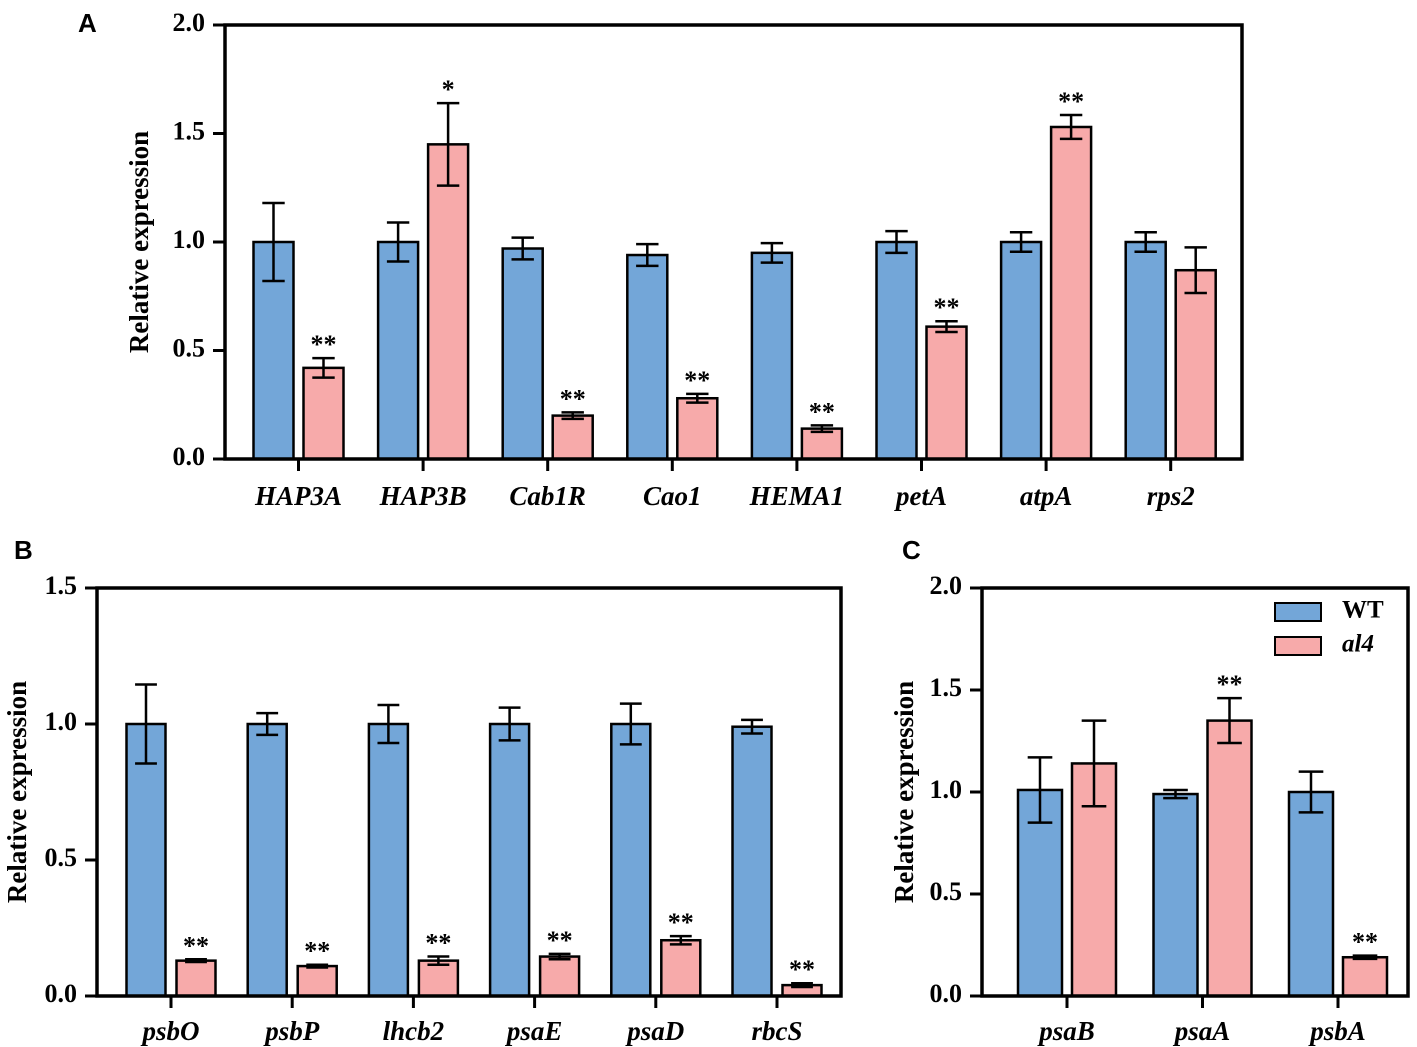  Describe the element at coordinates (1298, 646) in the screenshot. I see `legend-swatch-al4` at that location.